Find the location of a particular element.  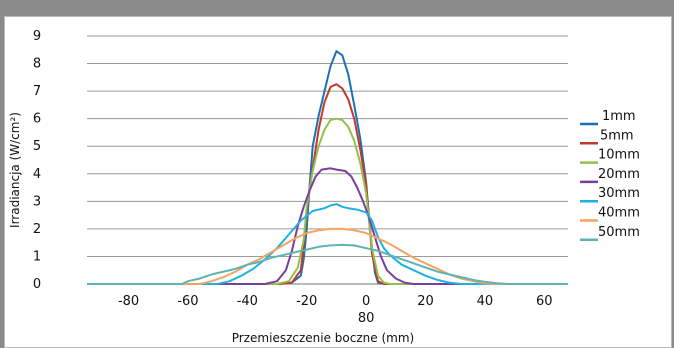

y-tick-label: 5 is located at coordinates (37, 146).